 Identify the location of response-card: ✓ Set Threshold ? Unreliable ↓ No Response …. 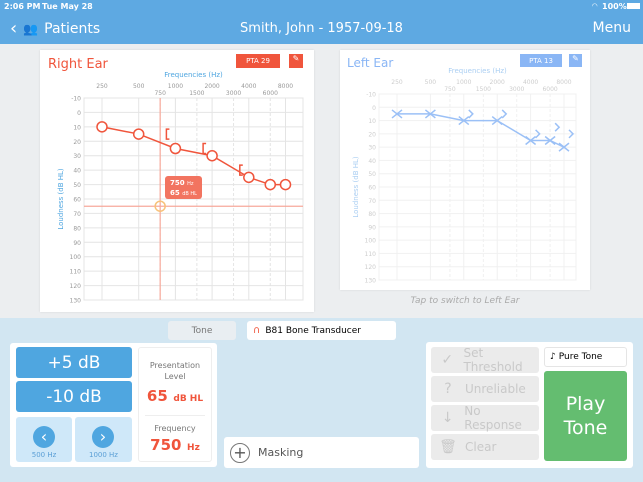
(529, 405).